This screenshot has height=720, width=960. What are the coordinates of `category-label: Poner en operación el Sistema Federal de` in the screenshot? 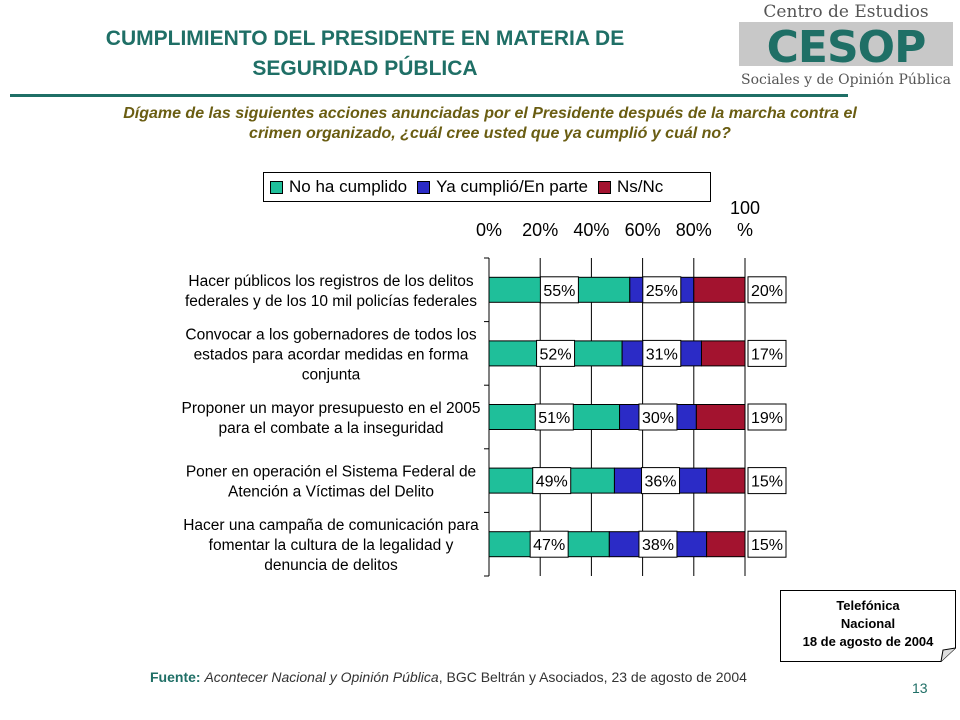 It's located at (331, 472).